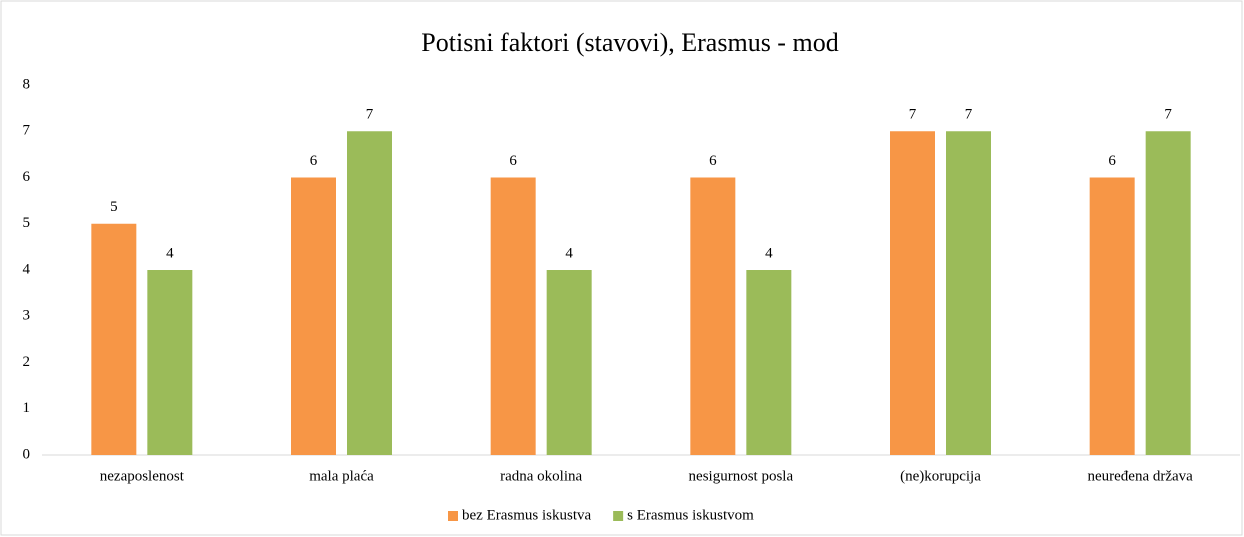 The height and width of the screenshot is (537, 1244). What do you see at coordinates (27, 131) in the screenshot?
I see `y-tick-label: 7` at bounding box center [27, 131].